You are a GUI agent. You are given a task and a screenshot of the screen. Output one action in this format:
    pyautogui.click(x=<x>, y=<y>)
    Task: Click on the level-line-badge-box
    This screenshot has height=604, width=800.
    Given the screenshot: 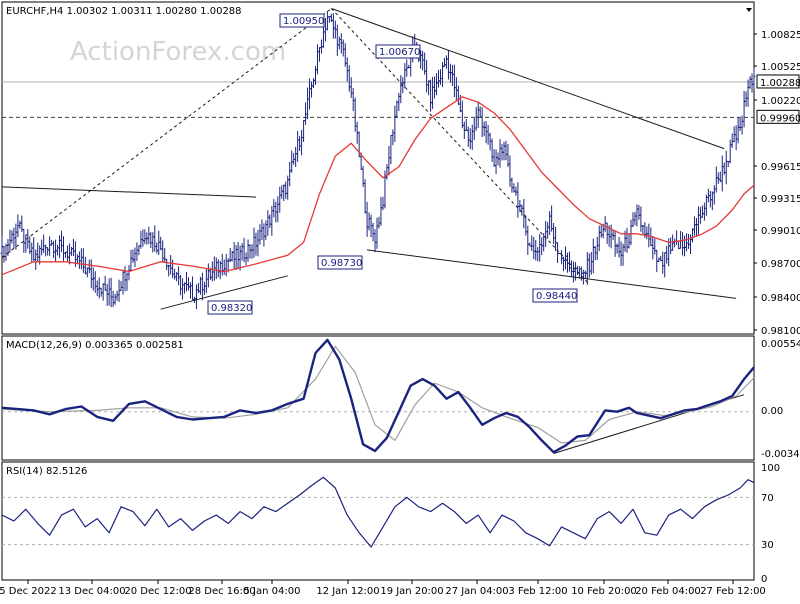 What is the action you would take?
    pyautogui.click(x=778, y=116)
    